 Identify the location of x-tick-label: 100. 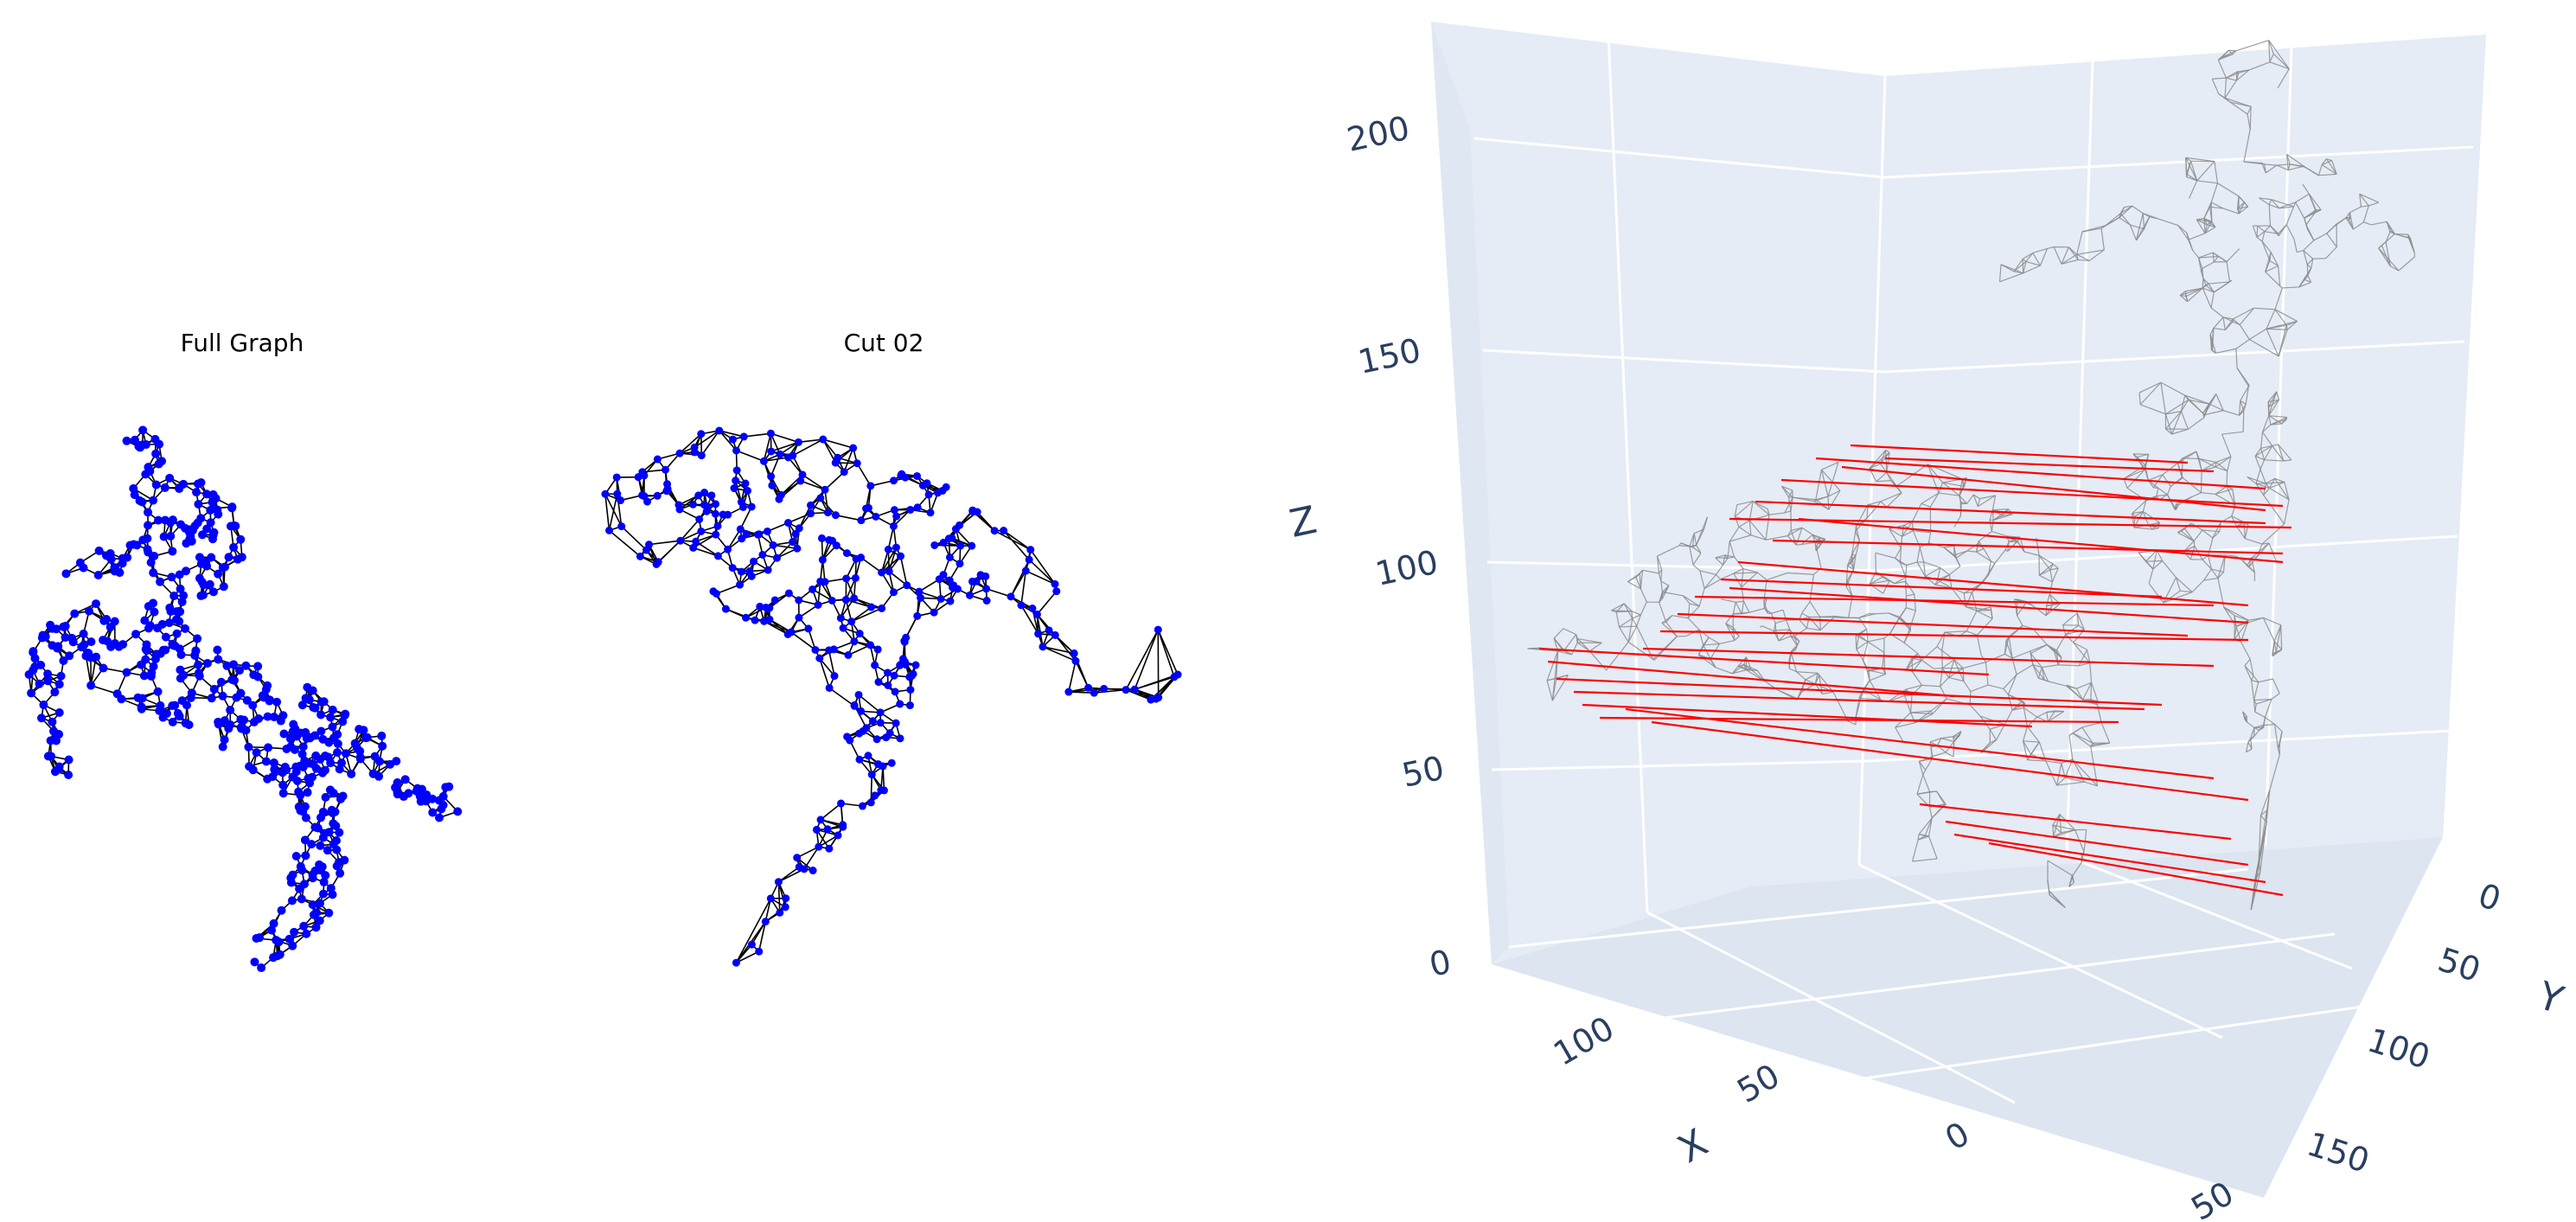
(1584, 1041).